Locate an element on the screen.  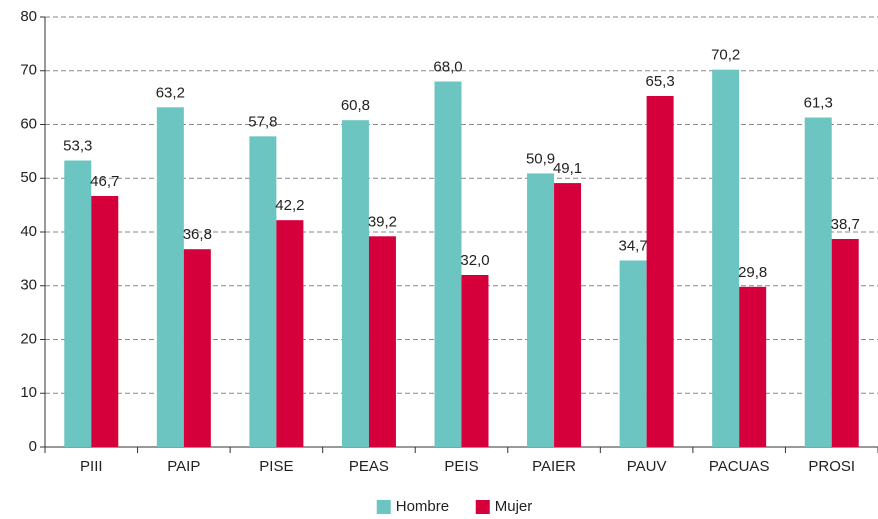
value-label: 63,2 is located at coordinates (170, 92).